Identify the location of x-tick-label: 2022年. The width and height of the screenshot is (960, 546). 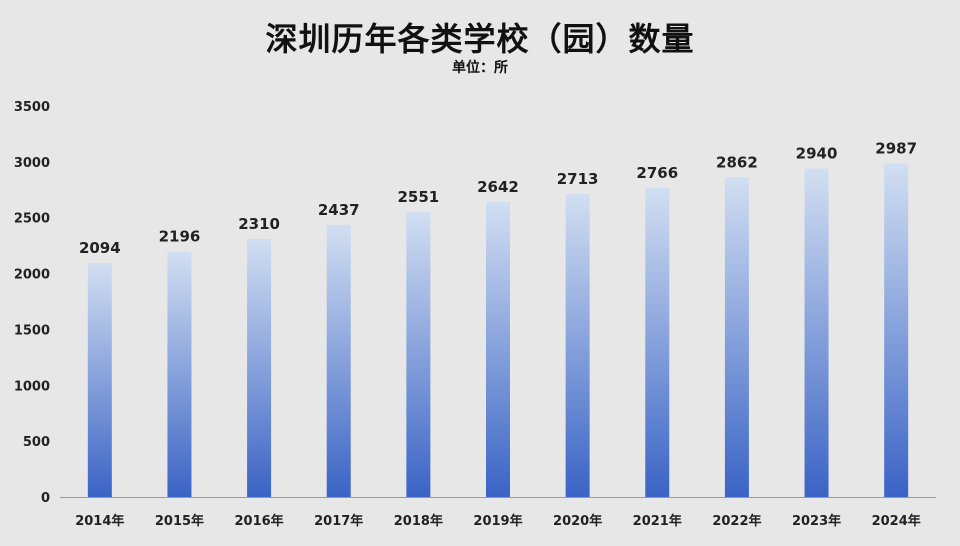
(736, 521).